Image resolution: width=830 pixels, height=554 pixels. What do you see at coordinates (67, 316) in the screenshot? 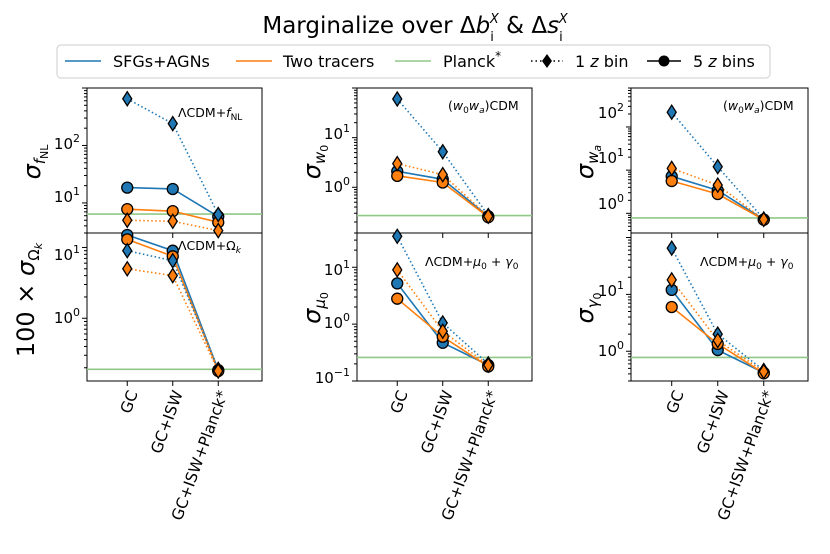
I see `ytick-Ok-1: 10⁰` at bounding box center [67, 316].